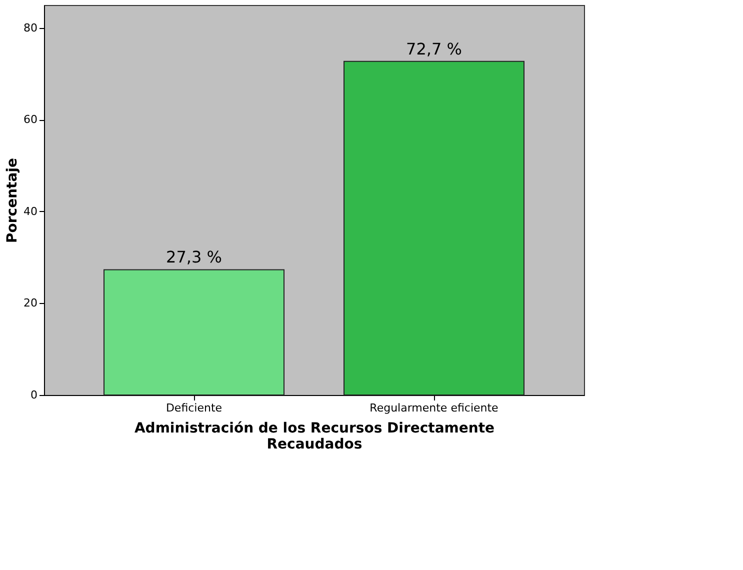  I want to click on data-label: 27,3 %, so click(194, 257).